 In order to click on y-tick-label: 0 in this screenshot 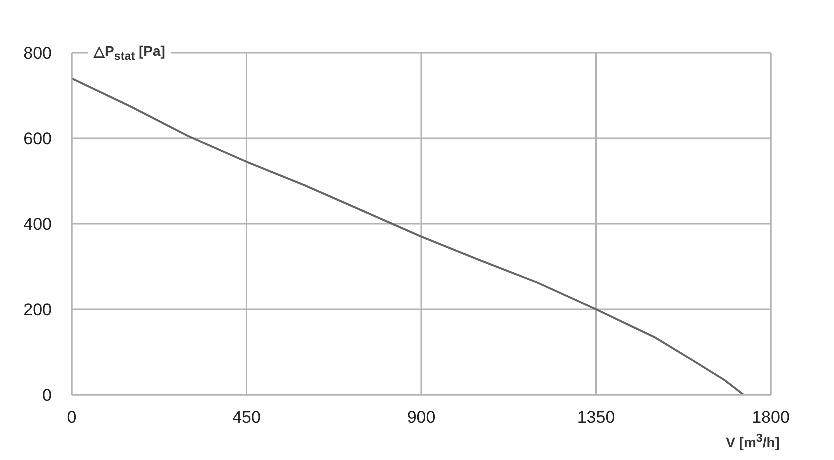, I will do `click(47, 396)`.